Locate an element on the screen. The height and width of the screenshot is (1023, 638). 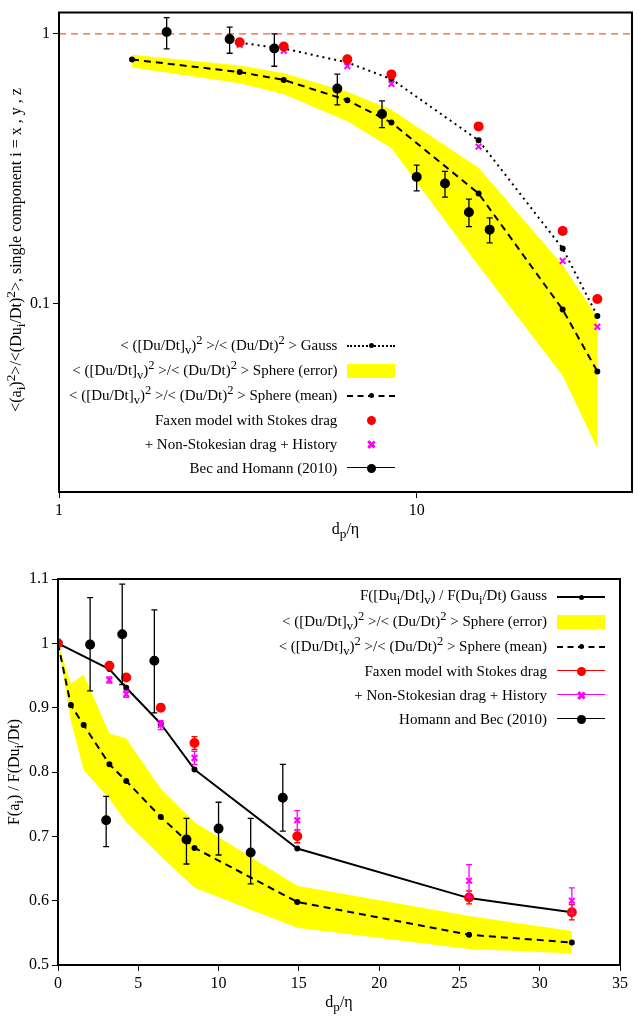
x-tick-label: 0 is located at coordinates (58, 982).